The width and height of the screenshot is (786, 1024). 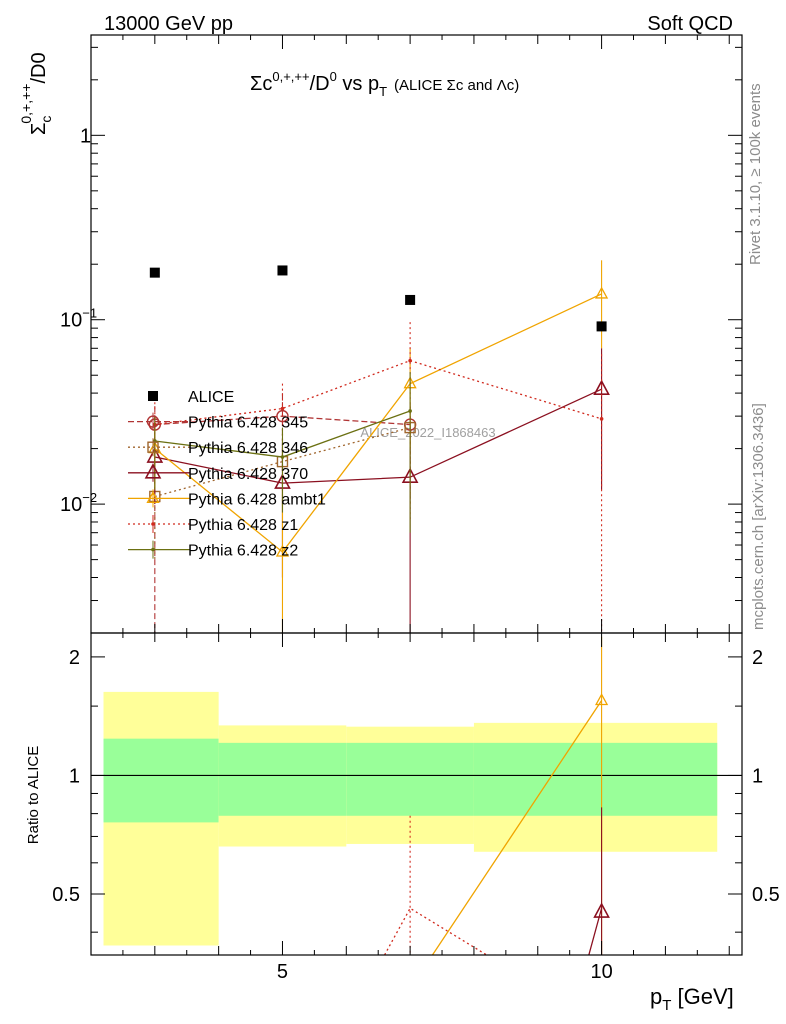 I want to click on ratio-y-tick-label-left: 1, so click(x=74, y=776).